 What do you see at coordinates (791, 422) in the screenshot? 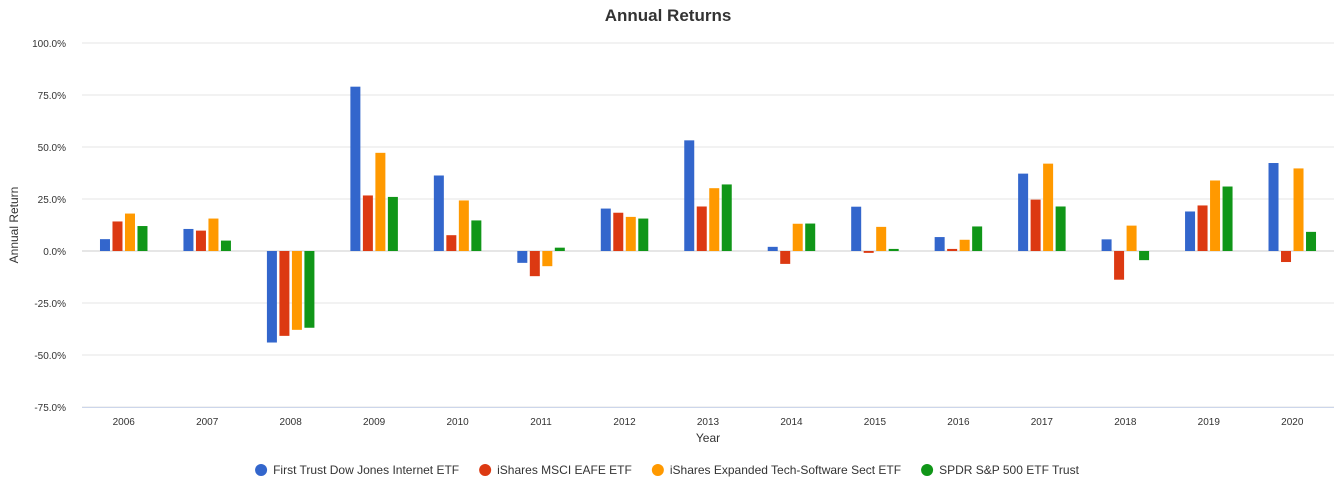
I see `x-tick-label: 2014` at bounding box center [791, 422].